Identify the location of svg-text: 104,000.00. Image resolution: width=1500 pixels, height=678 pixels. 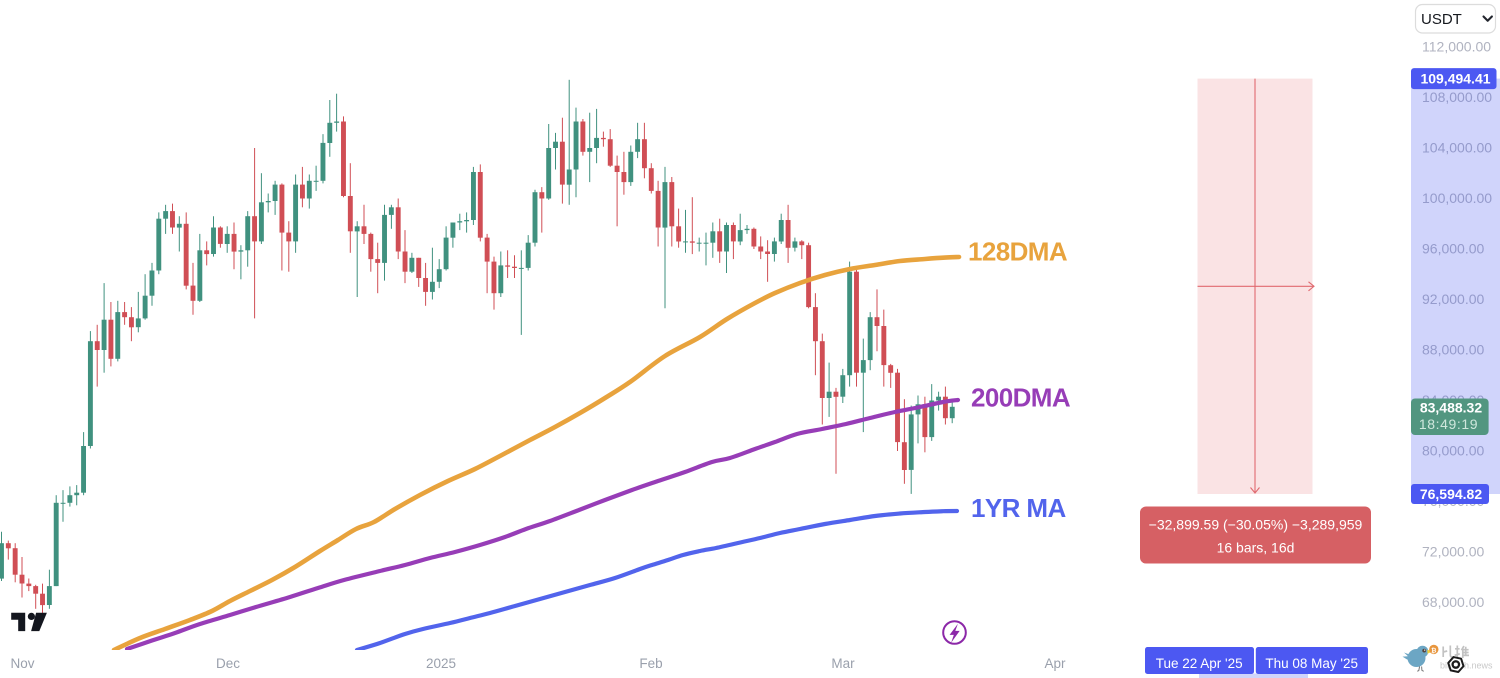
(1457, 148).